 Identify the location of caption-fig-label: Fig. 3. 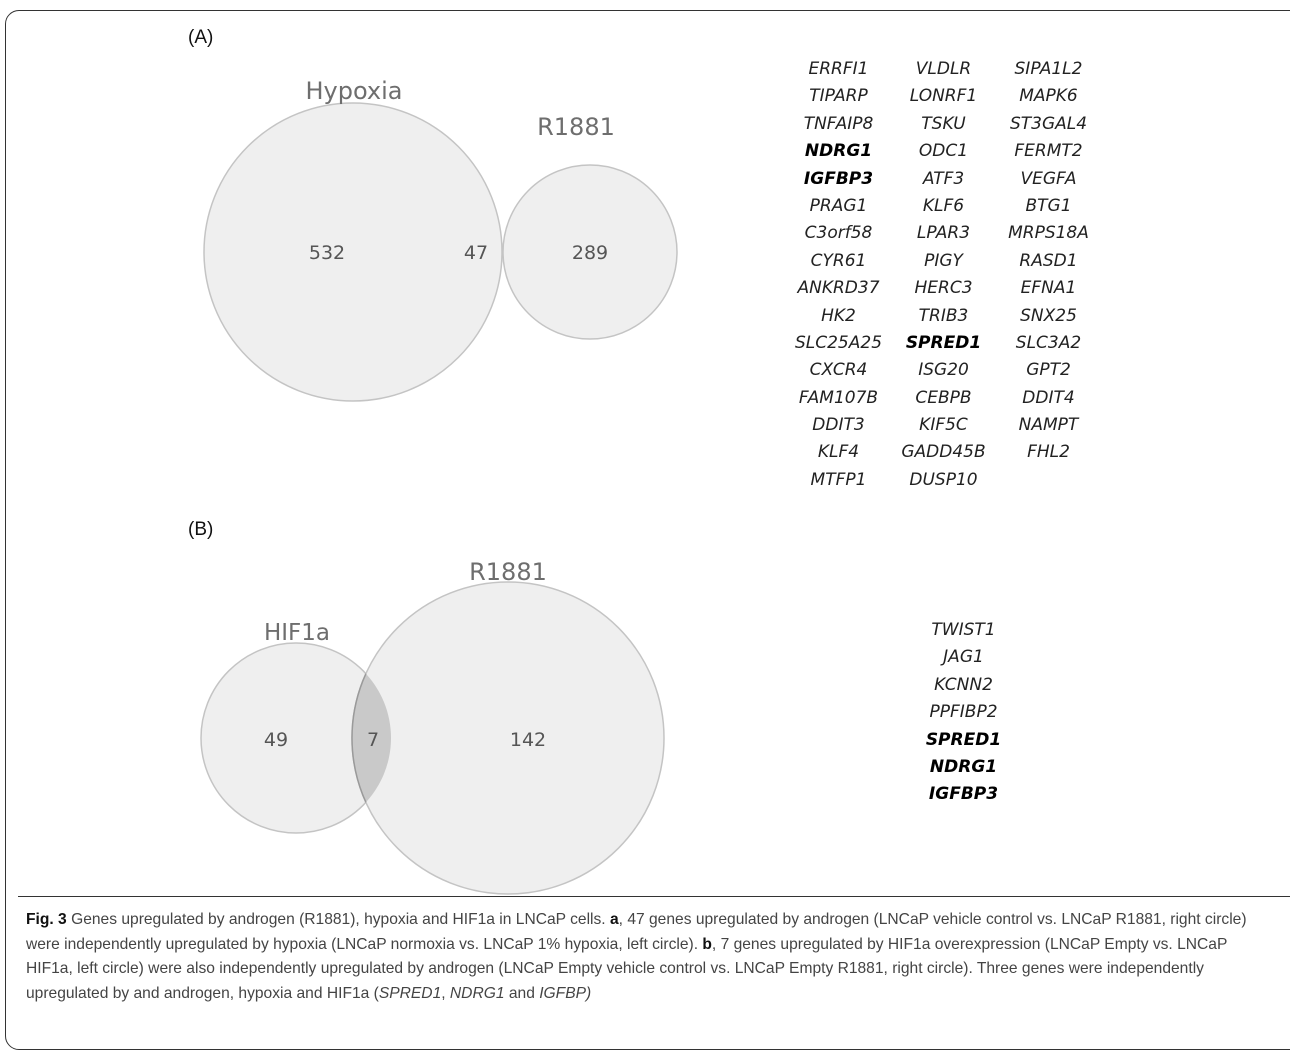
(46, 919).